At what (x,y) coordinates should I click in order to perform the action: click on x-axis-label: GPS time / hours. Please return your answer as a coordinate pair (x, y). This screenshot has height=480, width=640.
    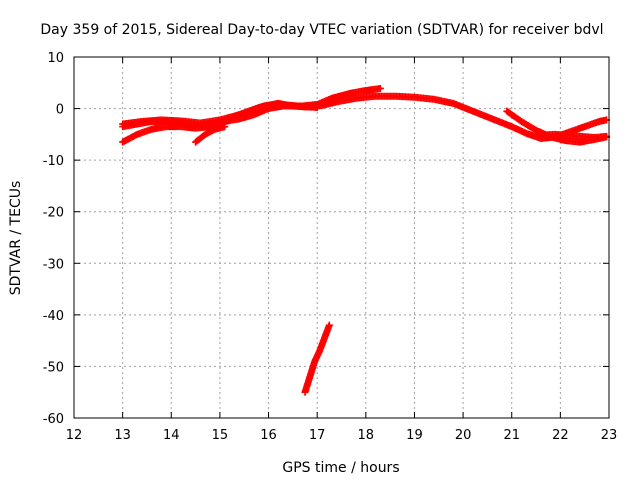
    Looking at the image, I should click on (340, 468).